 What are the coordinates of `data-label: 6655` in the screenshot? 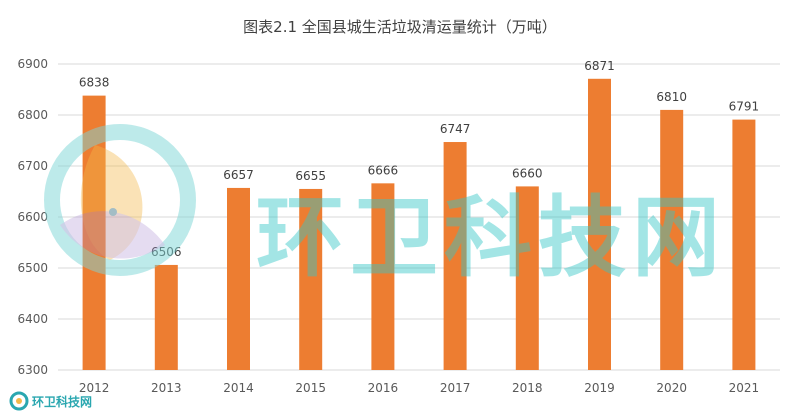 It's located at (310, 176).